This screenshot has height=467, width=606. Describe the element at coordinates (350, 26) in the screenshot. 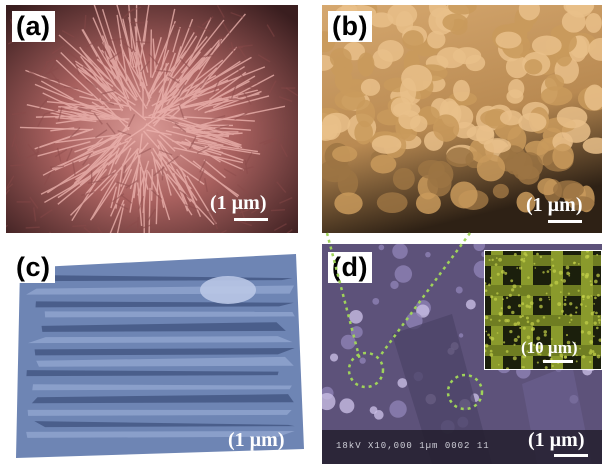

I see `panel-b-label: (b)` at that location.